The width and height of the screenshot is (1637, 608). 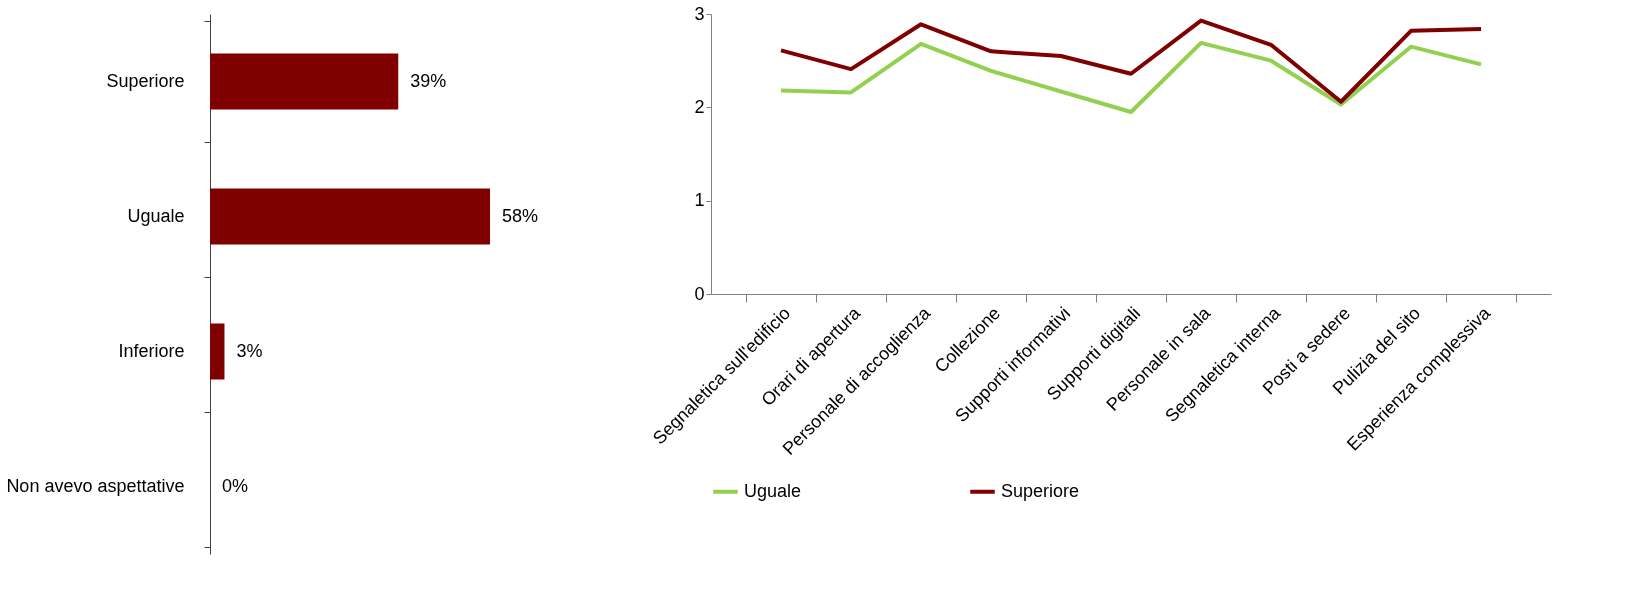 I want to click on y-tick-label: 1, so click(x=699, y=200).